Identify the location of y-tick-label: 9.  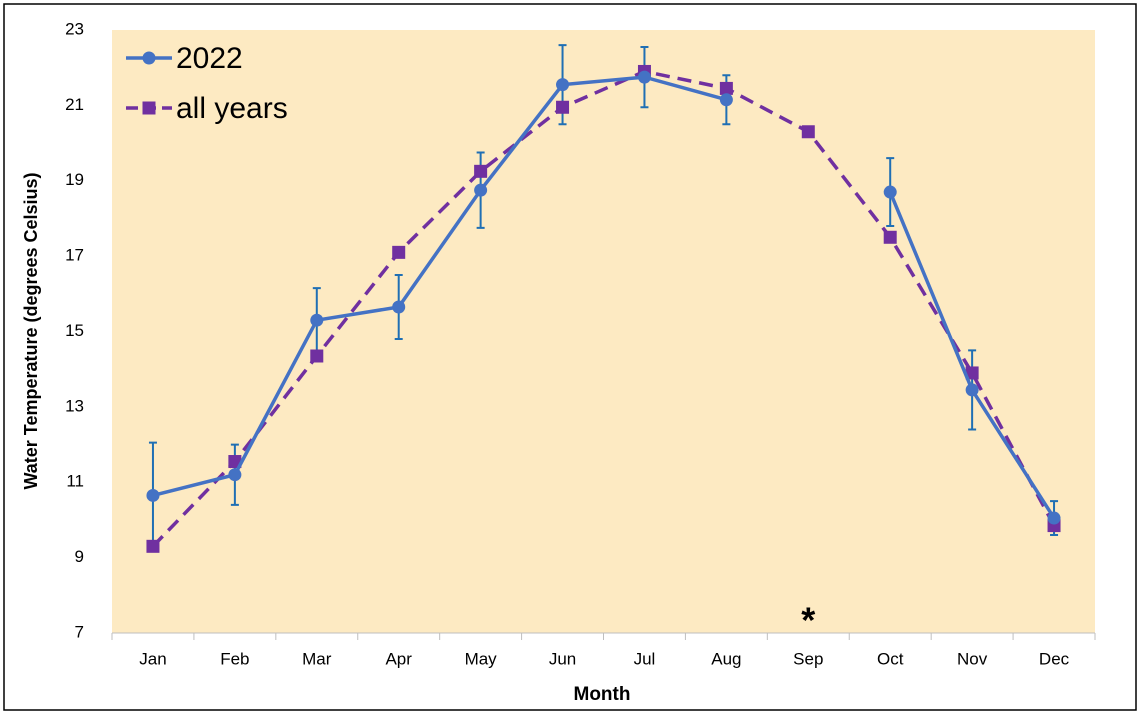
(79, 556).